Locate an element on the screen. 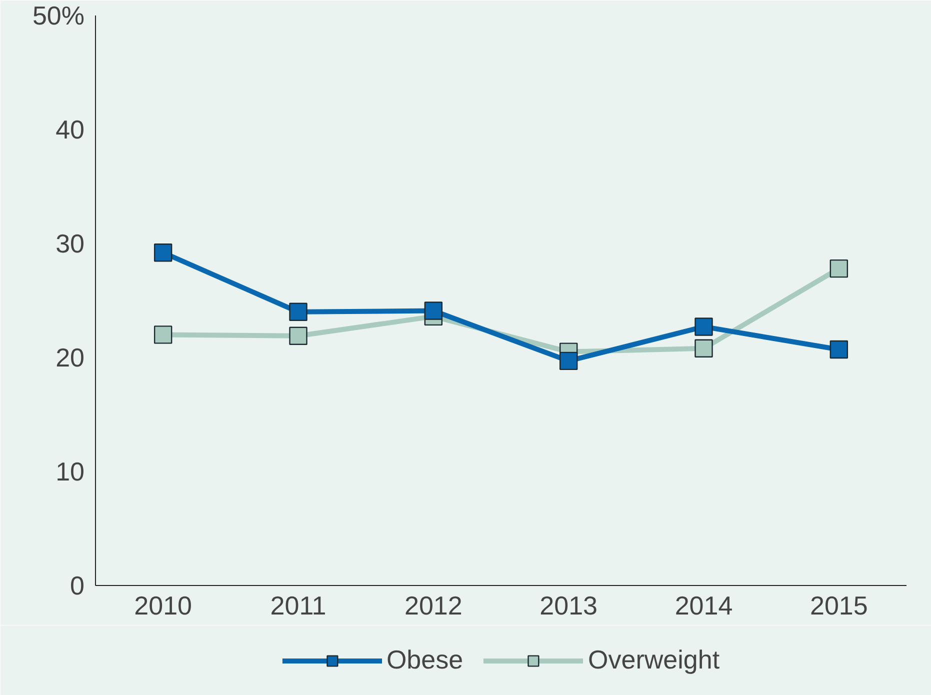 The width and height of the screenshot is (931, 695). legend-label: Obese is located at coordinates (425, 660).